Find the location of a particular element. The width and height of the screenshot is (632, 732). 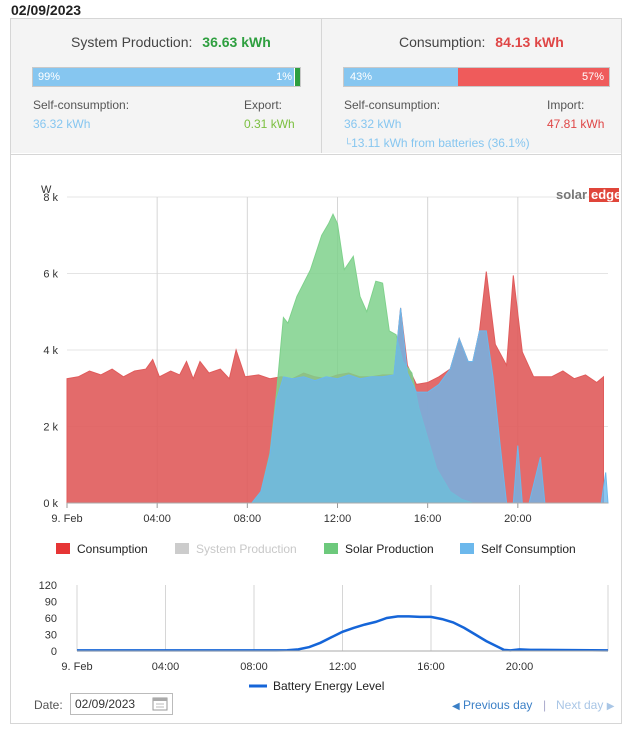

batteries-note-text: 13.11 kWh from batteries (36.1%) is located at coordinates (440, 143).